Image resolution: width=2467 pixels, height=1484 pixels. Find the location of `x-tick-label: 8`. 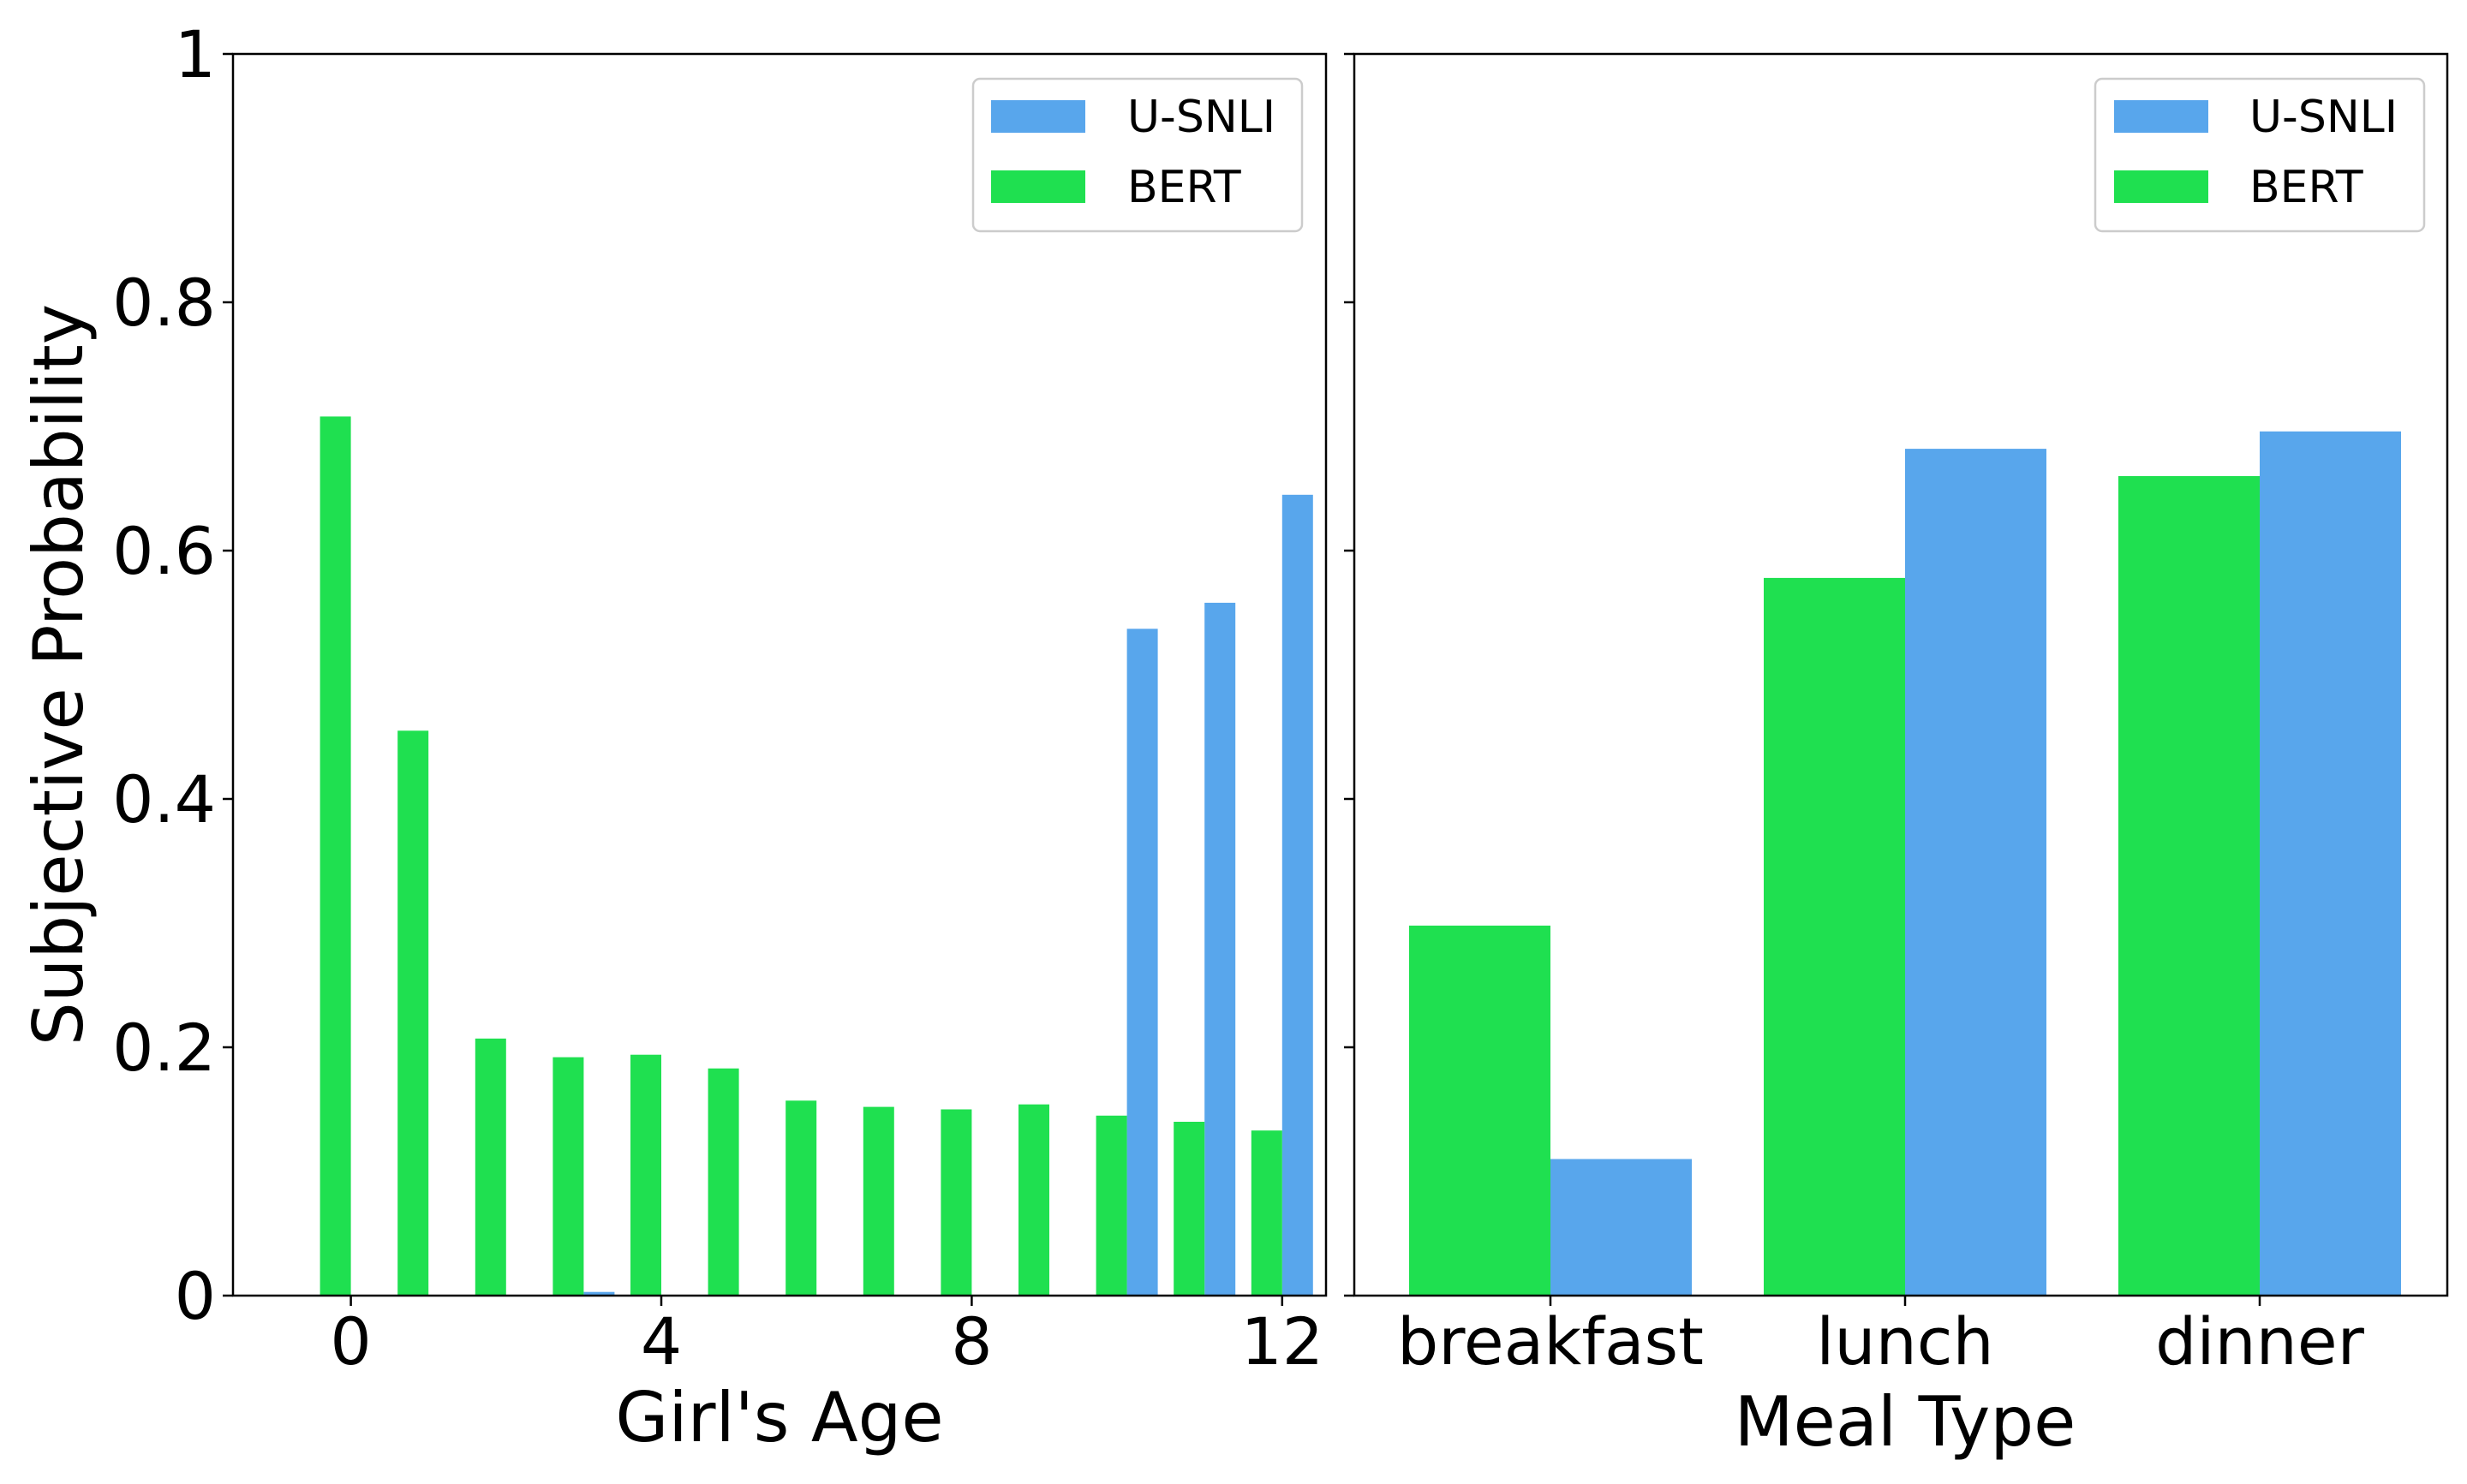

x-tick-label: 8 is located at coordinates (972, 1342).